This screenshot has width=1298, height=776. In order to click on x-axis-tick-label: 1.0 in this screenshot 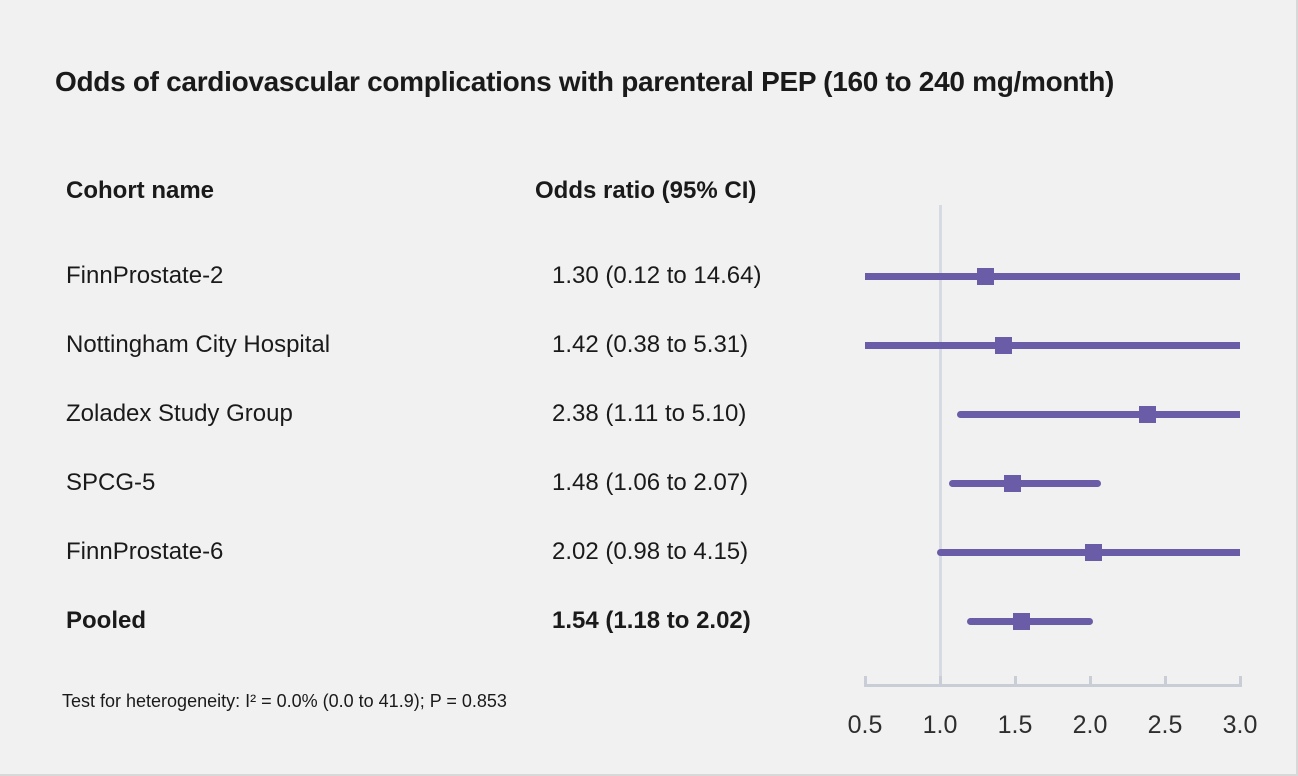, I will do `click(940, 725)`.